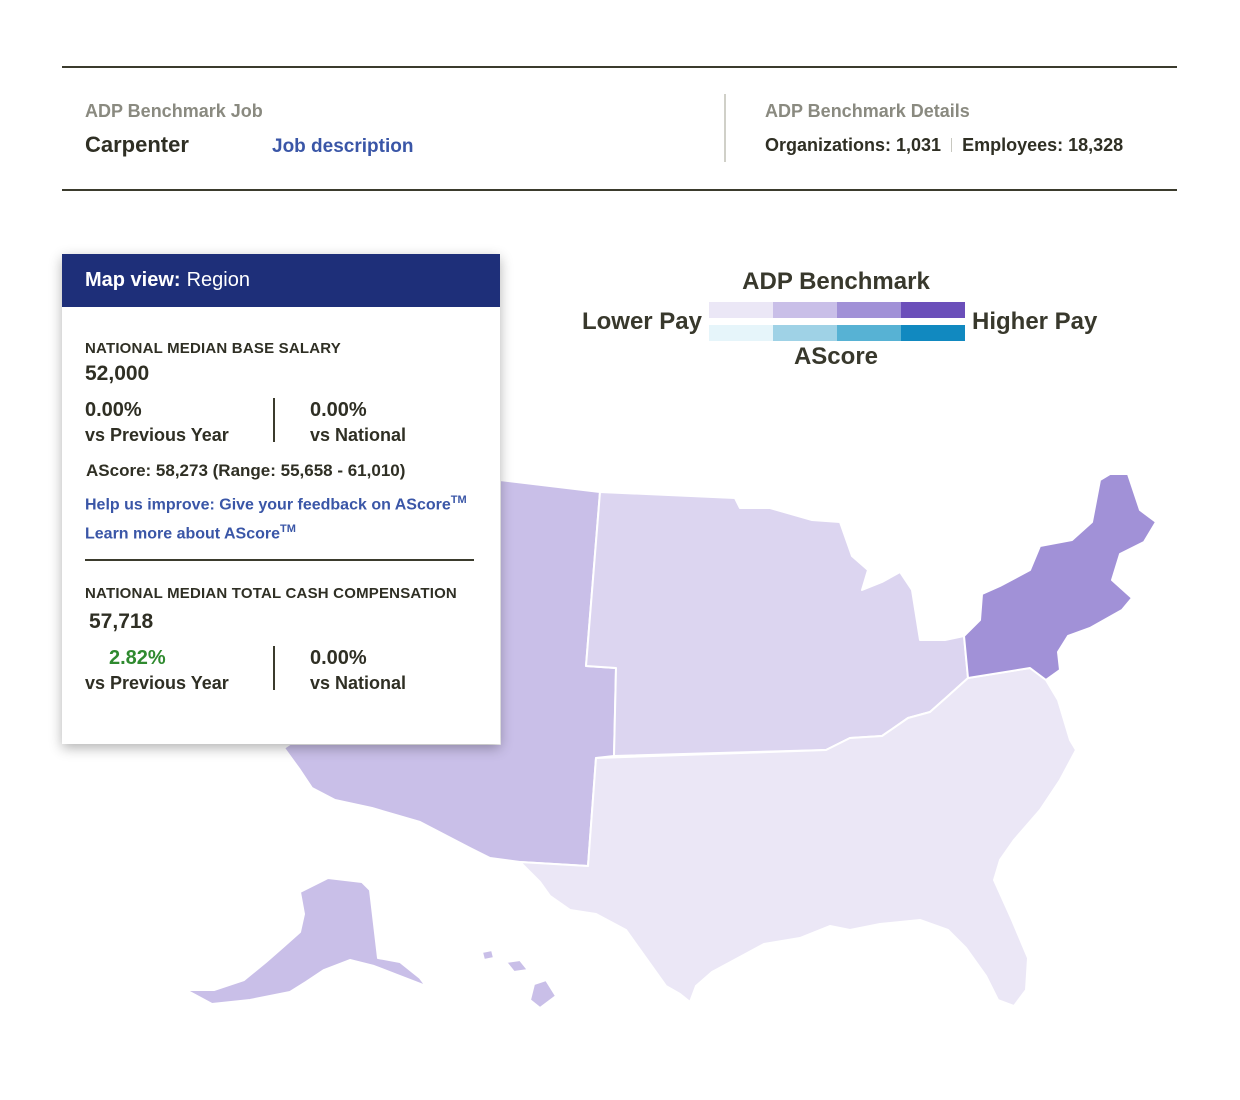  I want to click on total-vs-prev-label: vs Previous Year, so click(157, 683).